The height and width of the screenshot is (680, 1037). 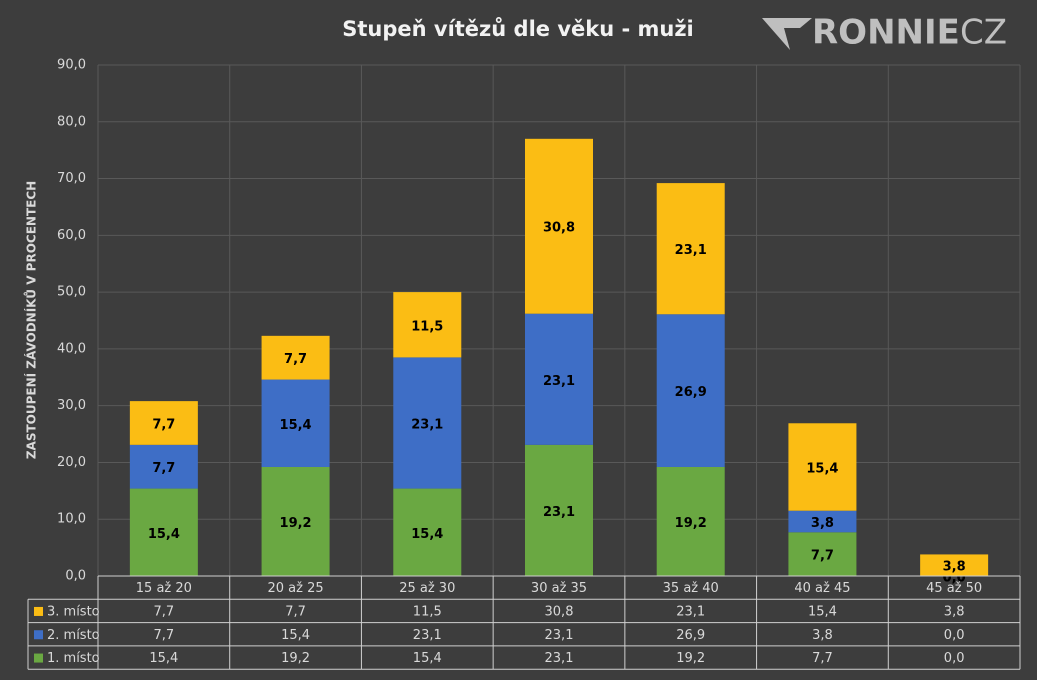 What do you see at coordinates (71, 405) in the screenshot?
I see `y-tick-label: 30,0` at bounding box center [71, 405].